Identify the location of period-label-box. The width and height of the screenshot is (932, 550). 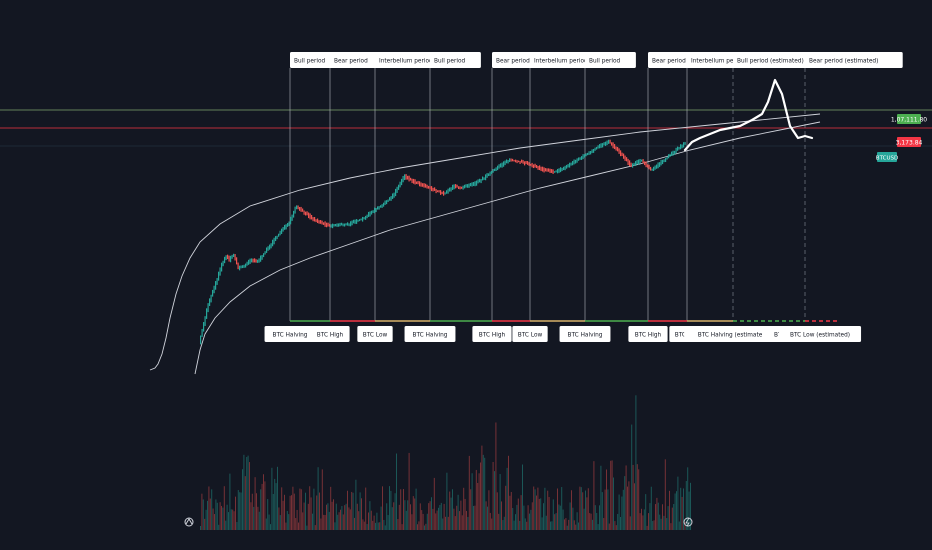
(854, 60).